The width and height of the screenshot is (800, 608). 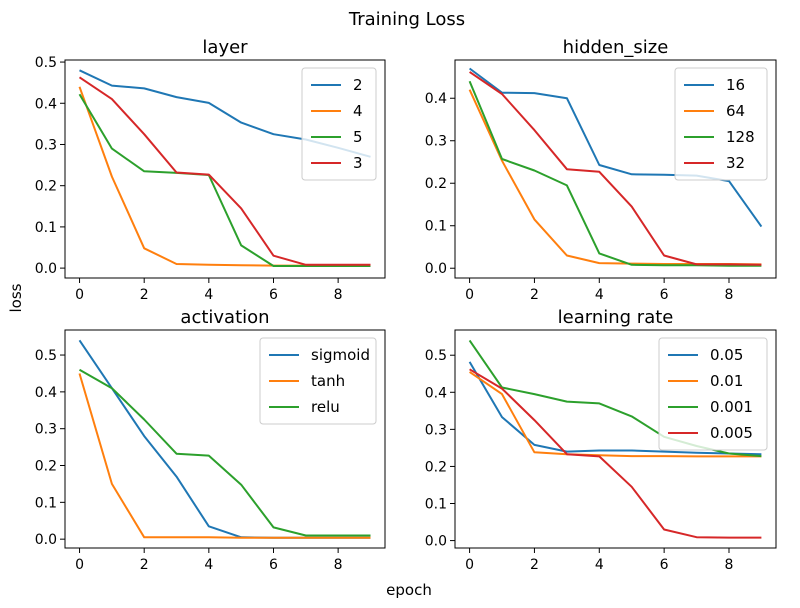 What do you see at coordinates (735, 85) in the screenshot?
I see `legend-label: 16` at bounding box center [735, 85].